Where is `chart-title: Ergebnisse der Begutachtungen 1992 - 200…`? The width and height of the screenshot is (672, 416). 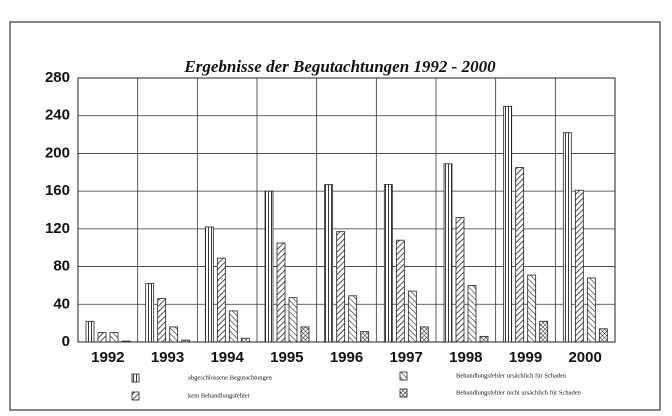 chart-title: Ergebnisse der Begutachtungen 1992 - 200… is located at coordinates (339, 66).